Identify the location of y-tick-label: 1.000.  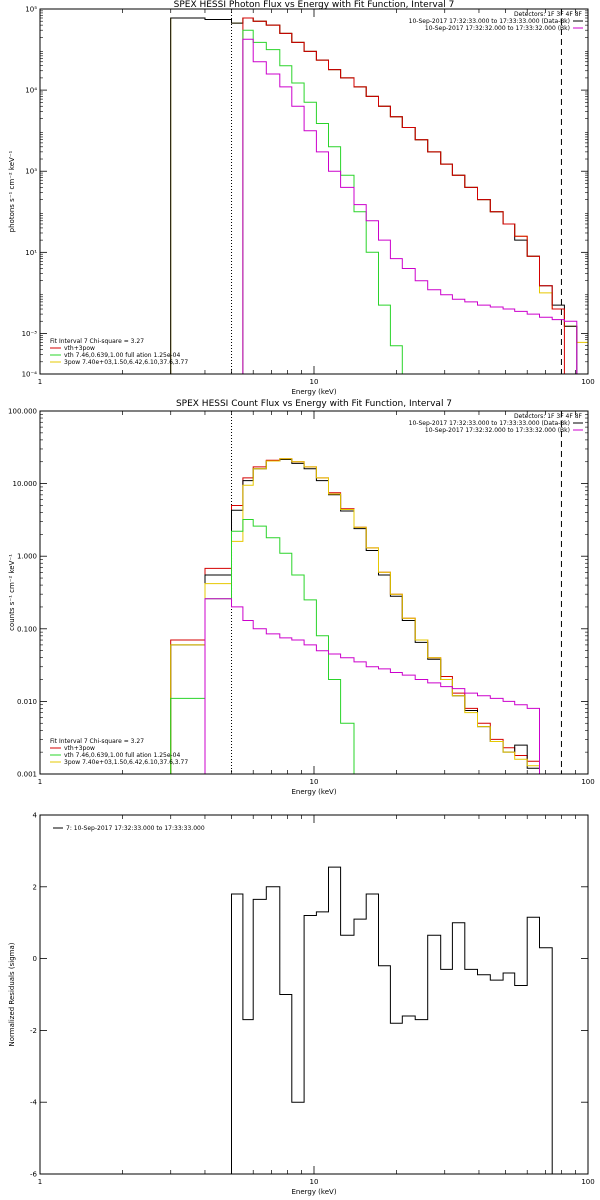
(27, 557).